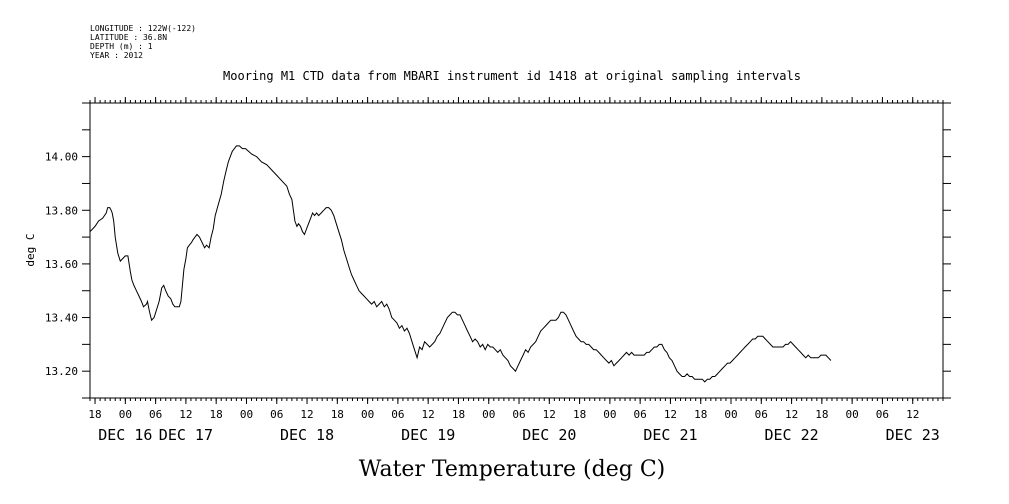 This screenshot has width=1009, height=504. Describe the element at coordinates (61, 210) in the screenshot. I see `y-tick-label: 13.80` at that location.